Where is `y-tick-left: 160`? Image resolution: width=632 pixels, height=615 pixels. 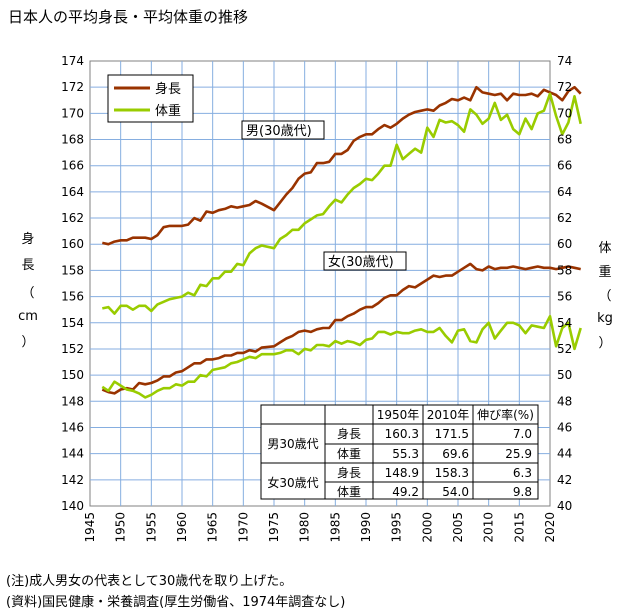
y-tick-left: 160 is located at coordinates (72, 244).